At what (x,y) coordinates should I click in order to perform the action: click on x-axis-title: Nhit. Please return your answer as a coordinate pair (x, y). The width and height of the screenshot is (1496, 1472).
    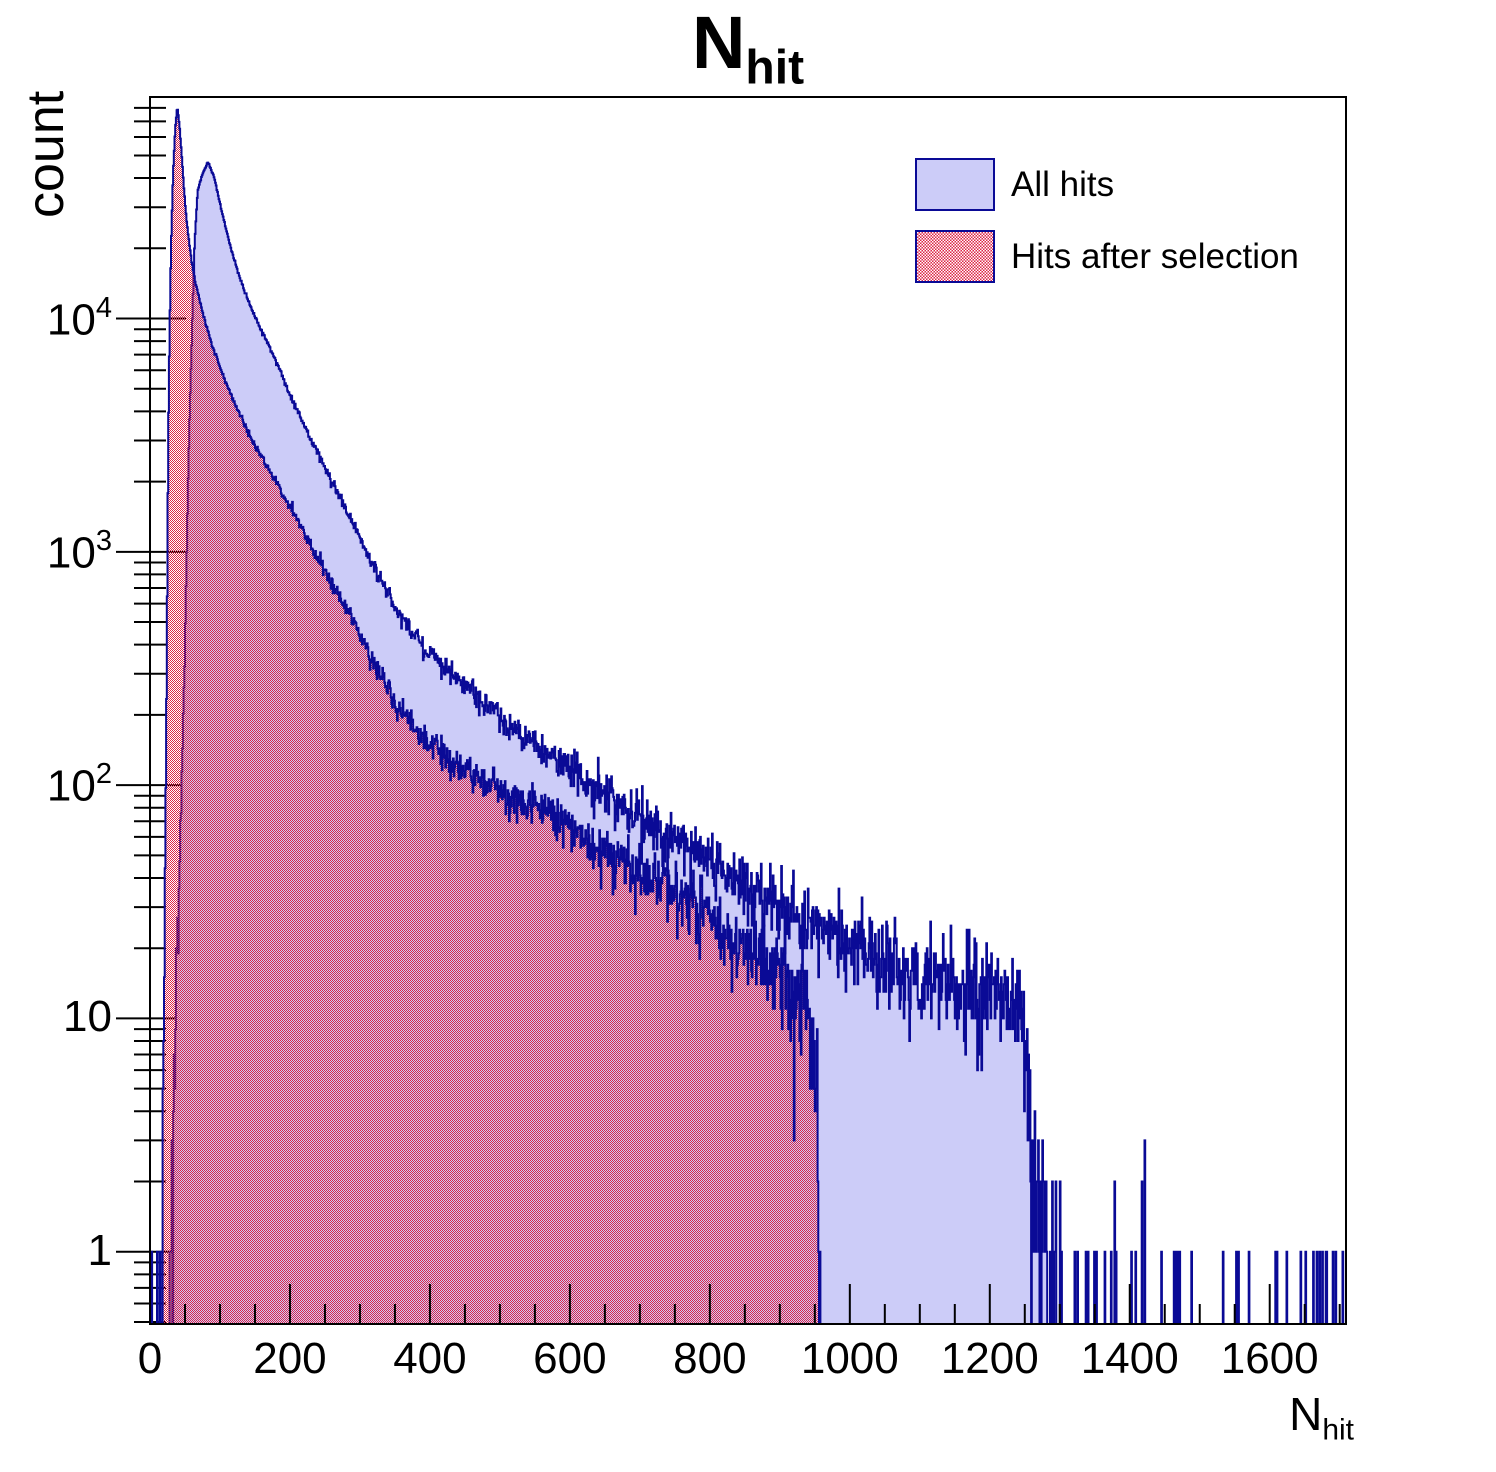
    Looking at the image, I should click on (1321, 1417).